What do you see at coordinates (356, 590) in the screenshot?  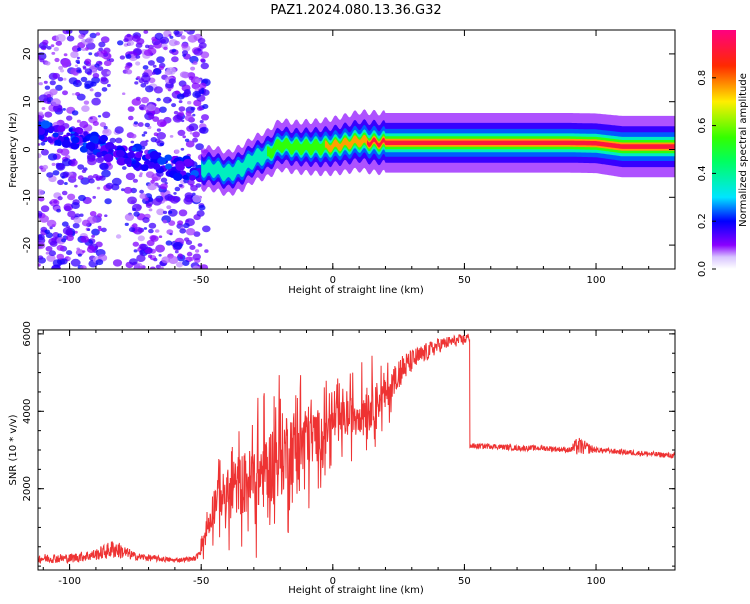 I see `snr-x-label: Height of straight line (km)` at bounding box center [356, 590].